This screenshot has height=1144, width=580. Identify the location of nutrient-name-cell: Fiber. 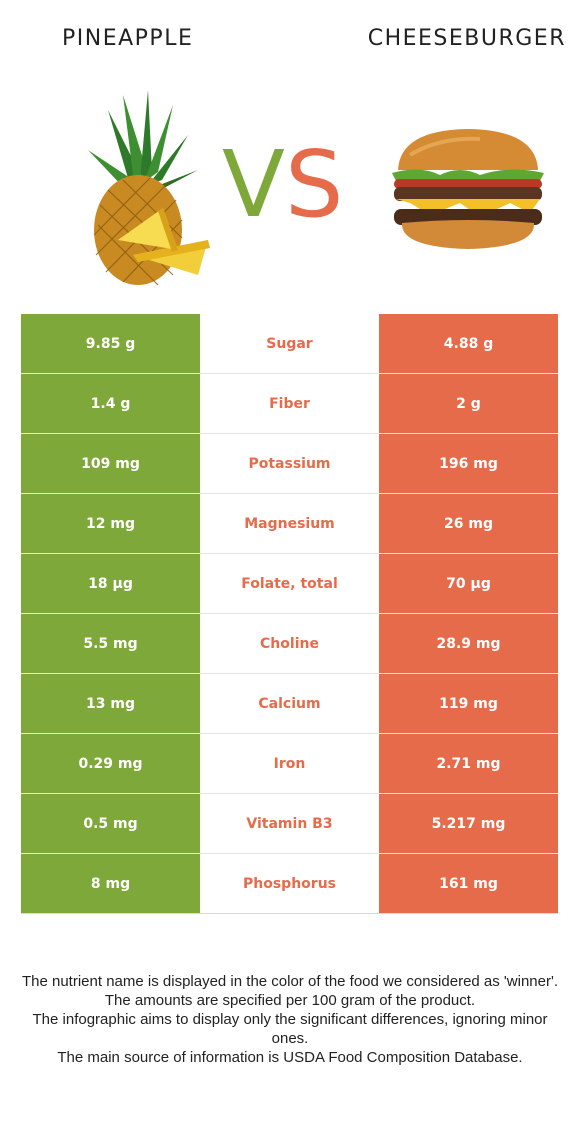
(289, 403).